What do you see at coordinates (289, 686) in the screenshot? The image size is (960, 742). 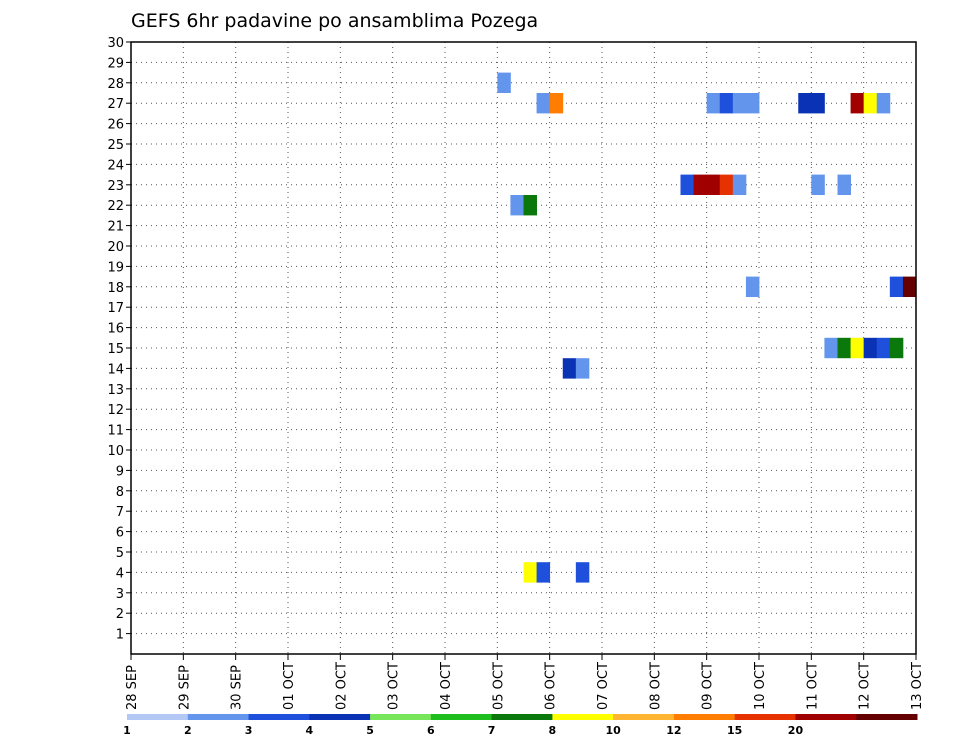 I see `x-tick-label: 01 OCT` at bounding box center [289, 686].